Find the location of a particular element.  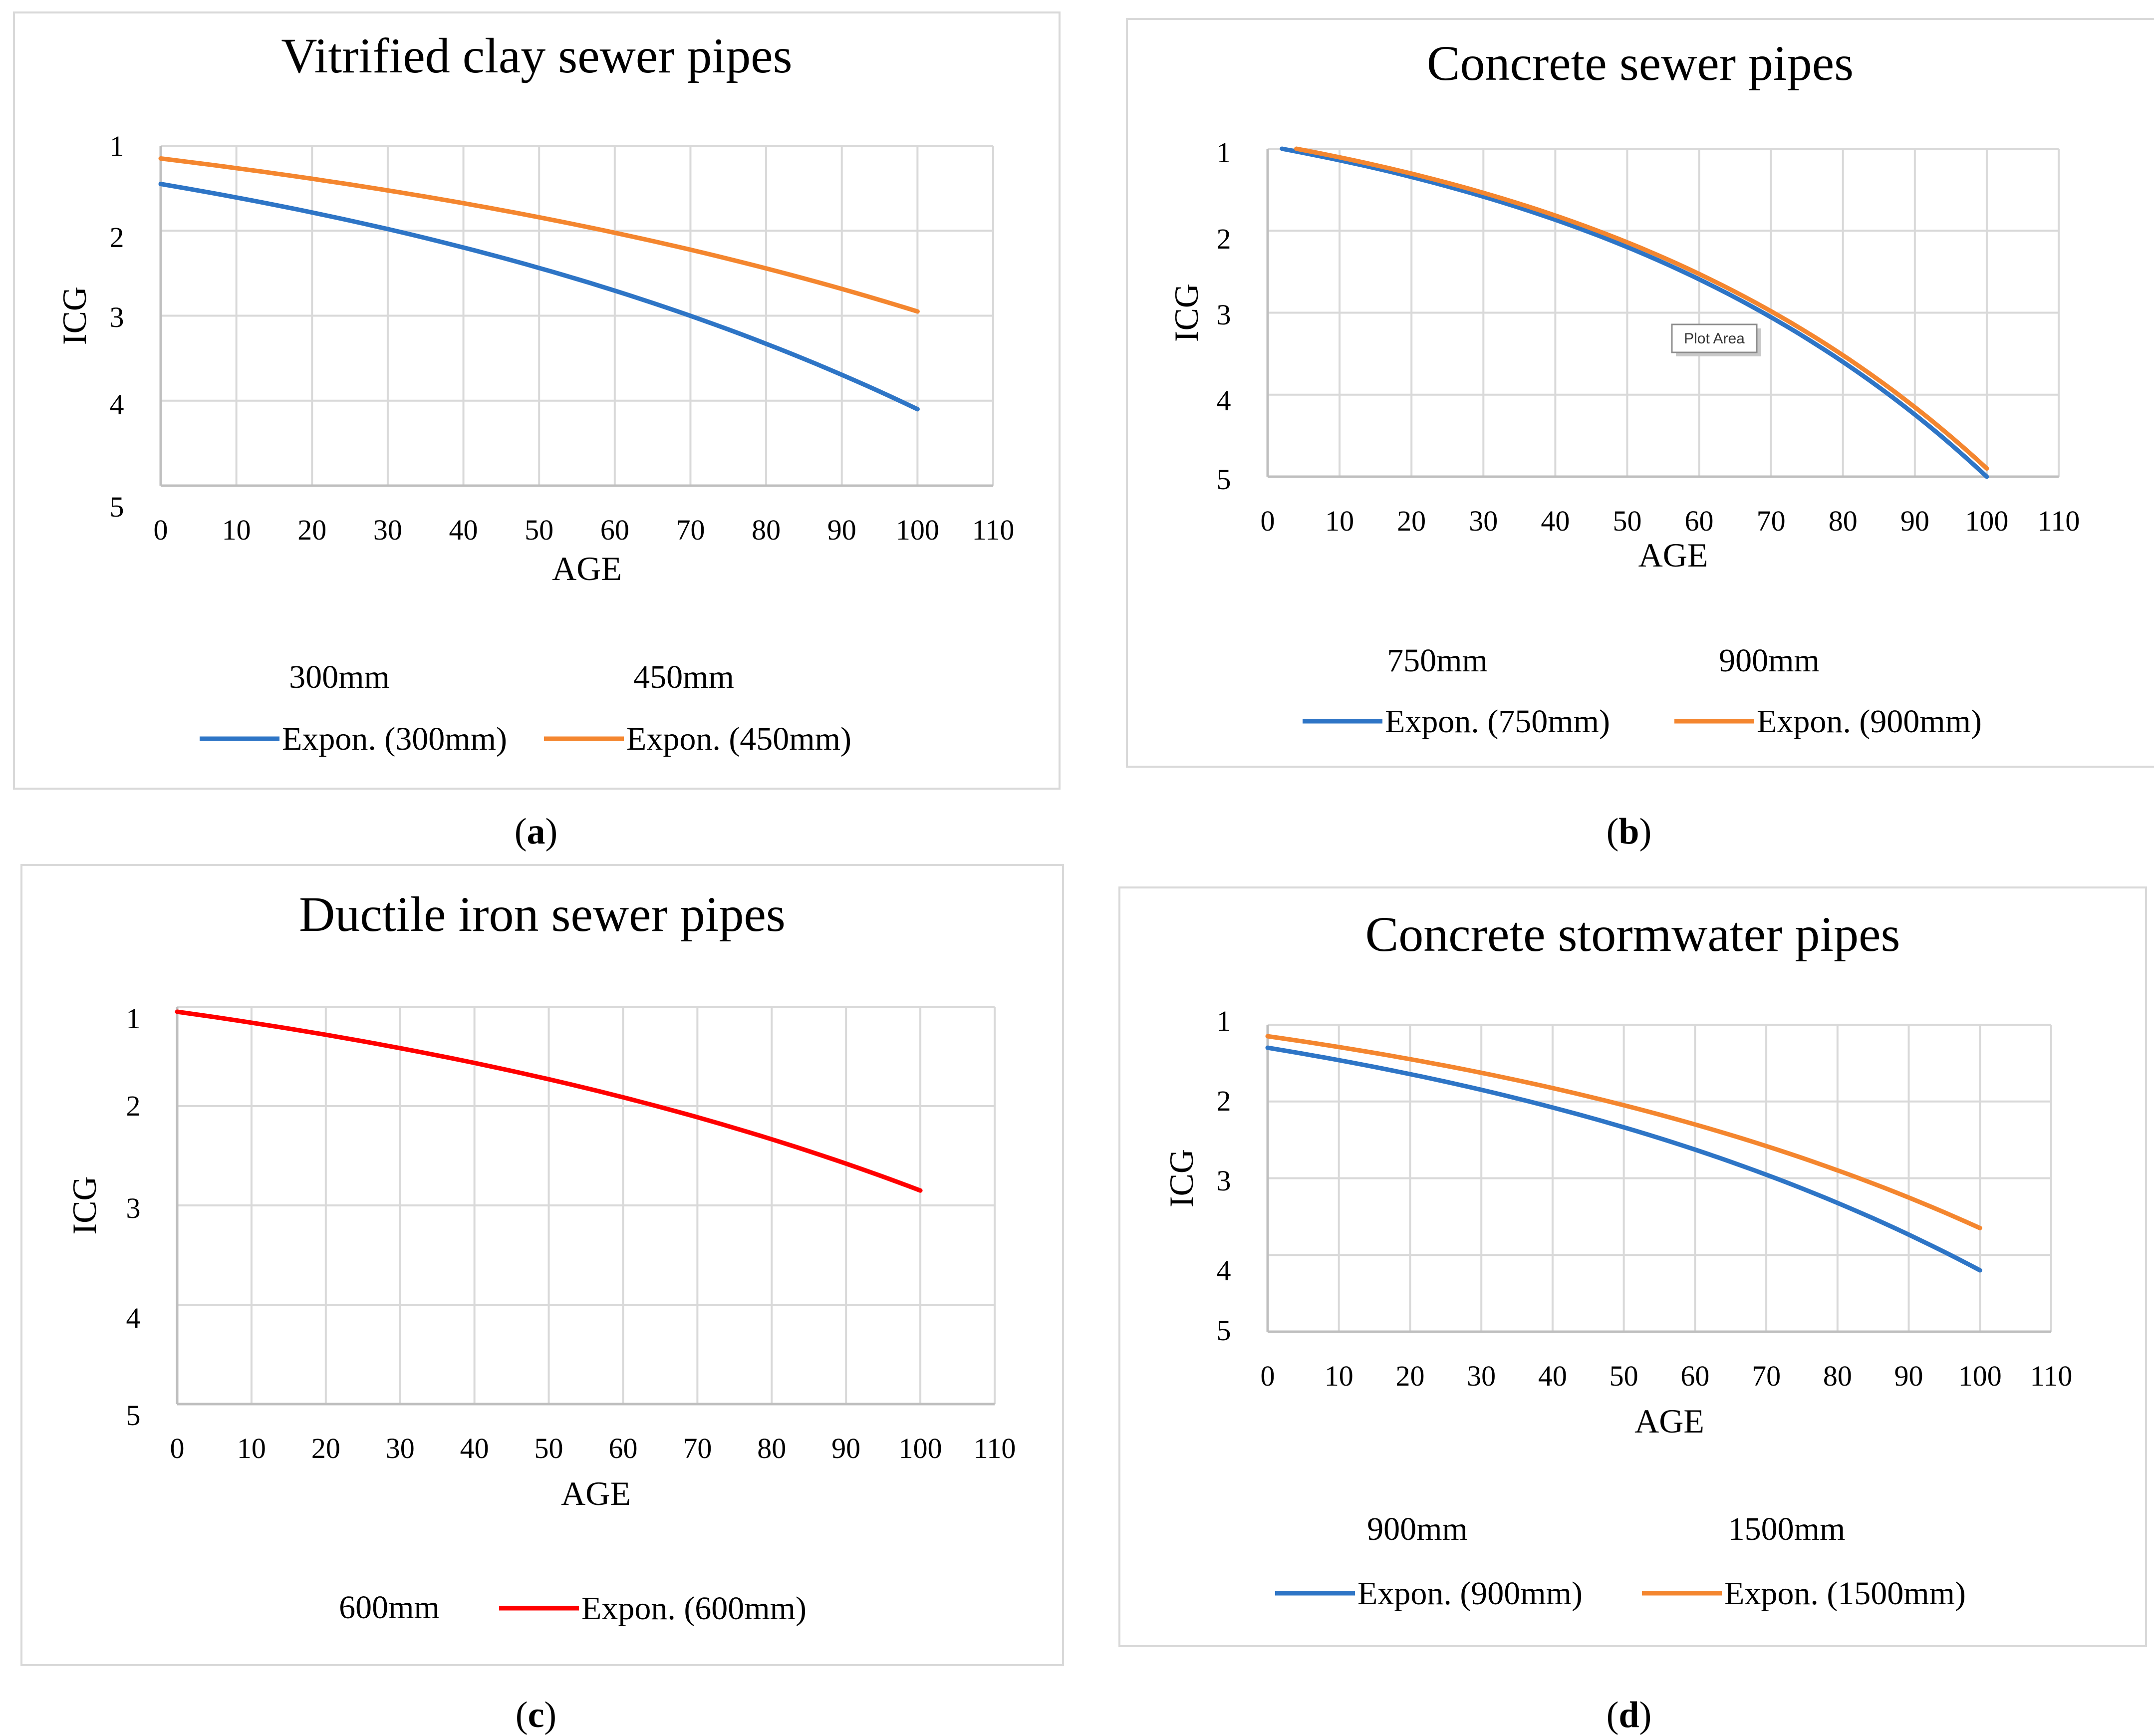

legend-entry: Expon. (900mm) is located at coordinates (1869, 721).